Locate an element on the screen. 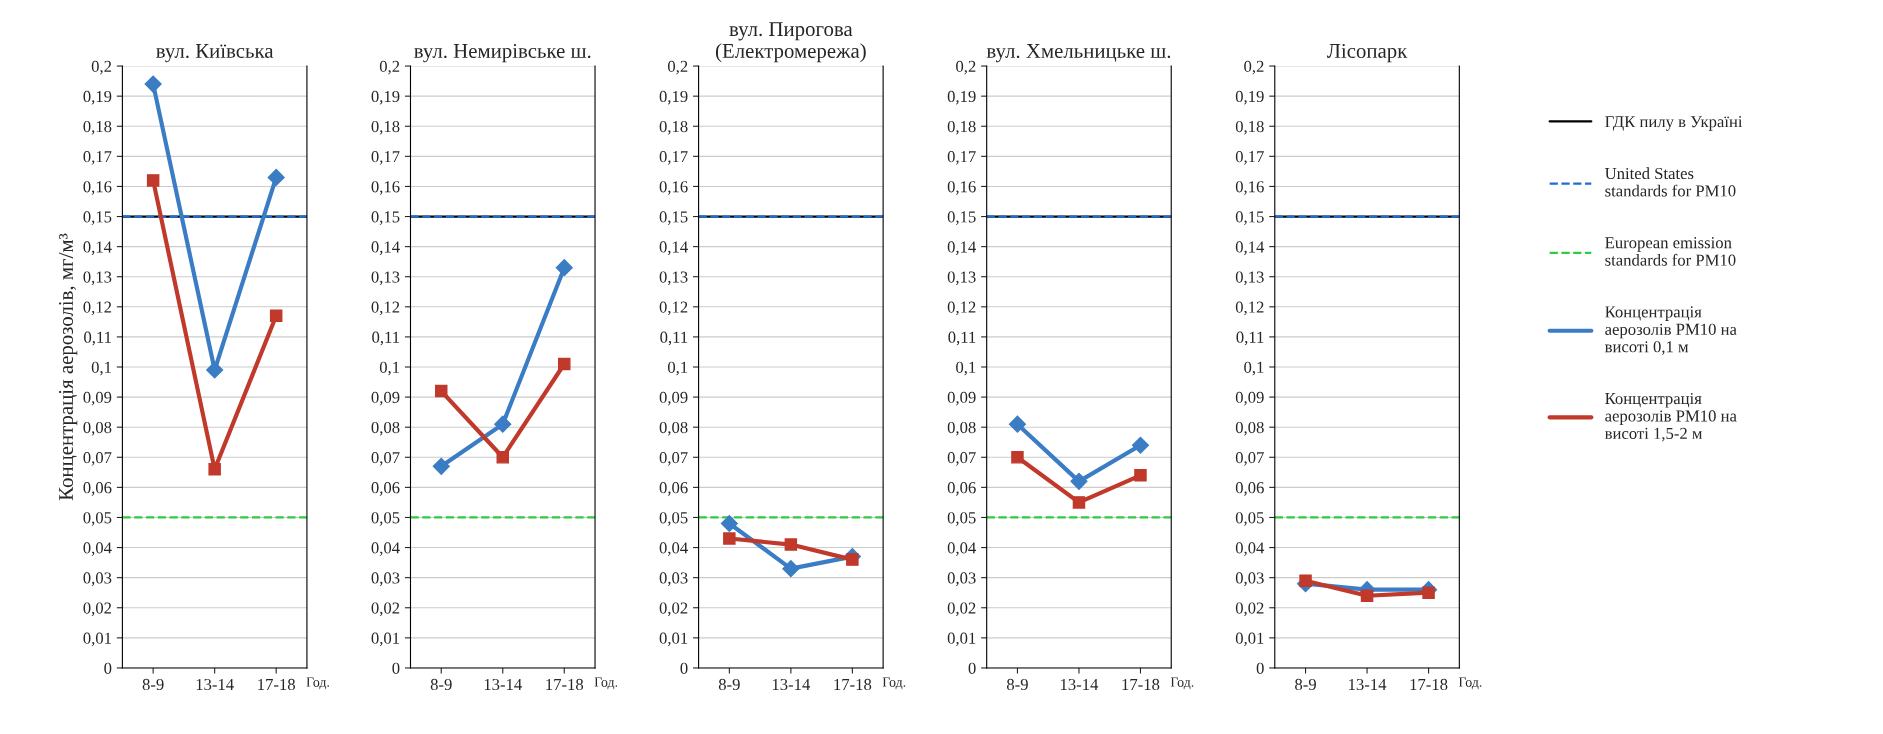 The height and width of the screenshot is (734, 1883). chart-title: вул. Київська is located at coordinates (215, 53).